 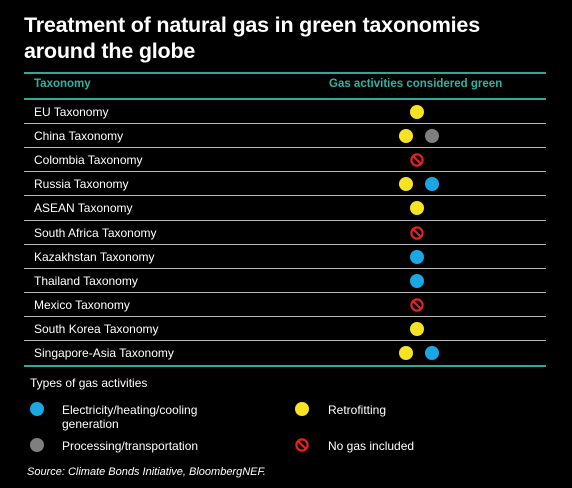 What do you see at coordinates (285, 281) in the screenshot?
I see `table-row: Thailand Taxonomy` at bounding box center [285, 281].